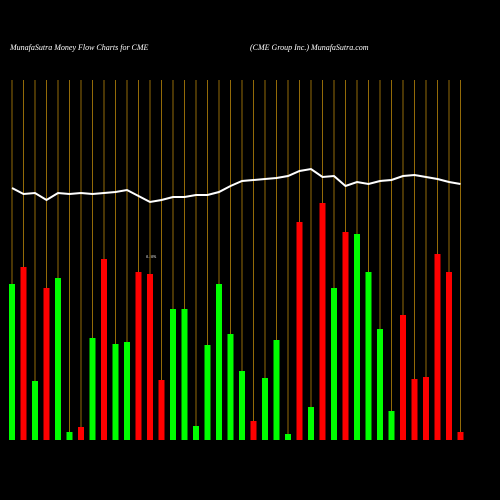 Image resolution: width=500 pixels, height=500 pixels. What do you see at coordinates (151, 256) in the screenshot?
I see `annotation: 0.10%` at bounding box center [151, 256].